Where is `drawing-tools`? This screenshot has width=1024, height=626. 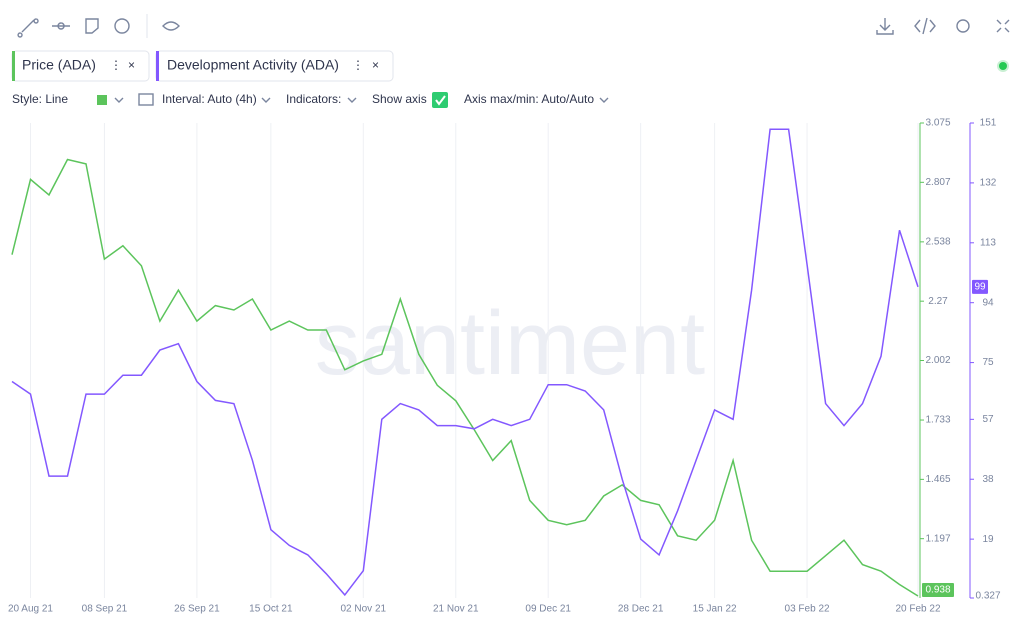
drawing-tools is located at coordinates (98, 26).